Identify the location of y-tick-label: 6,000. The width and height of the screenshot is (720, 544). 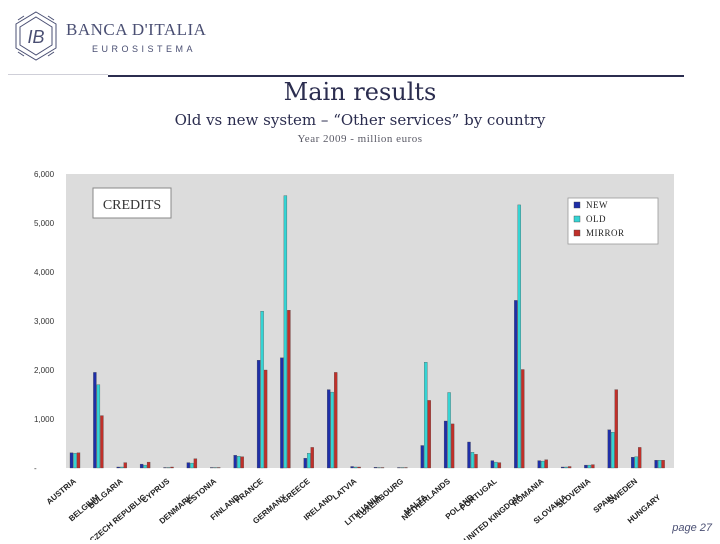
(44, 174).